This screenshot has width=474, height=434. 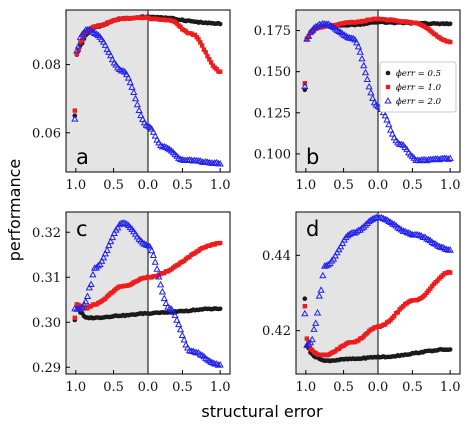 What do you see at coordinates (418, 74) in the screenshot?
I see `legend-label: ϕerr = 0.5` at bounding box center [418, 74].